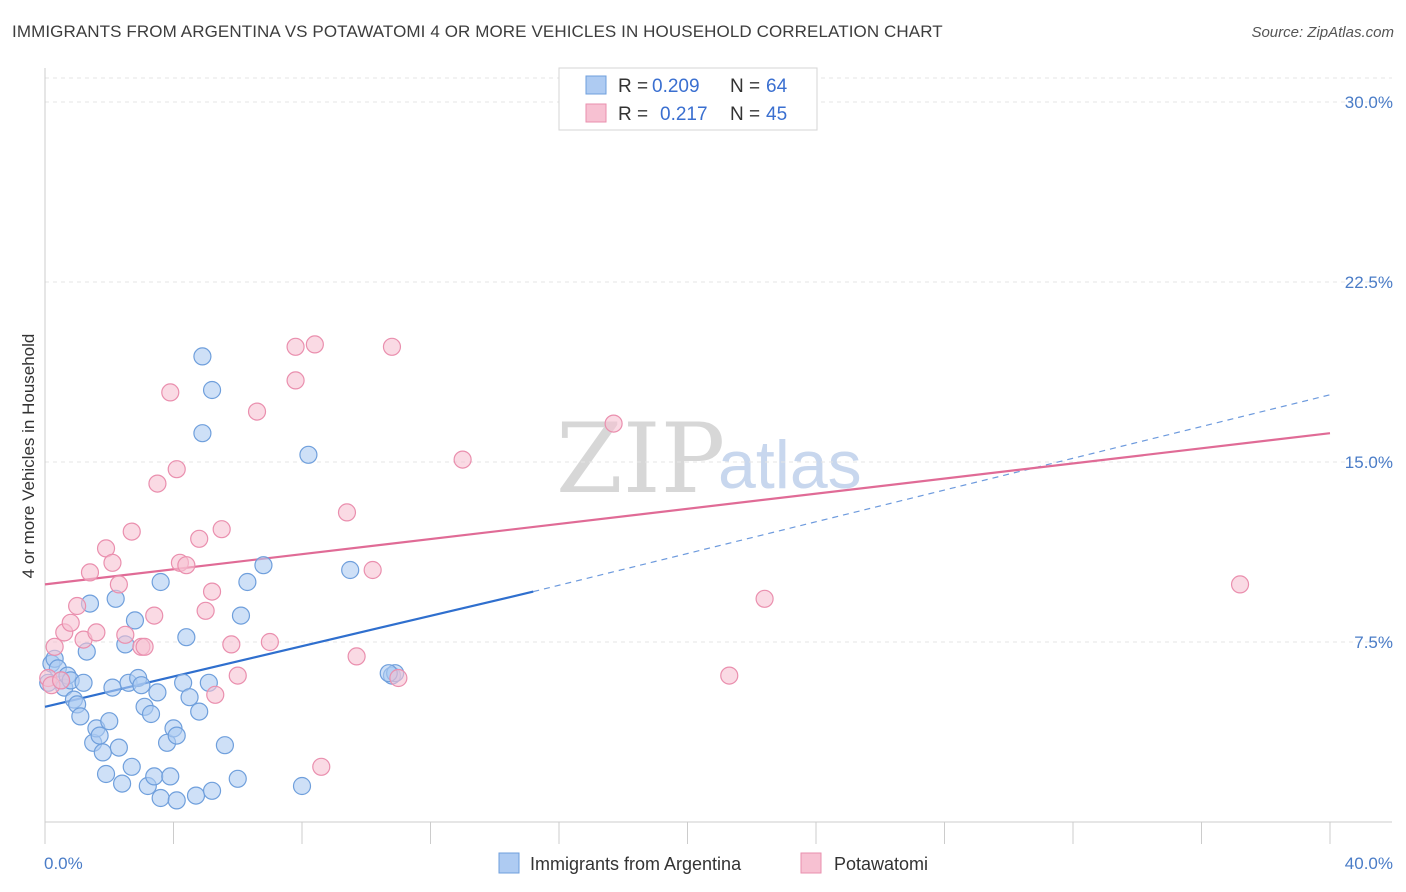  I want to click on x-tick-label-end: 40.0%, so click(1369, 863).